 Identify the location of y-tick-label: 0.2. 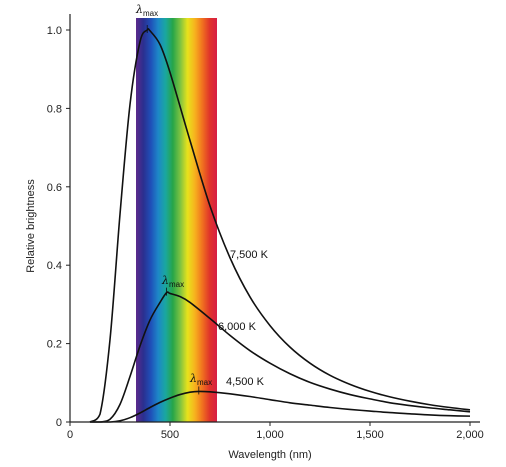
(54, 345).